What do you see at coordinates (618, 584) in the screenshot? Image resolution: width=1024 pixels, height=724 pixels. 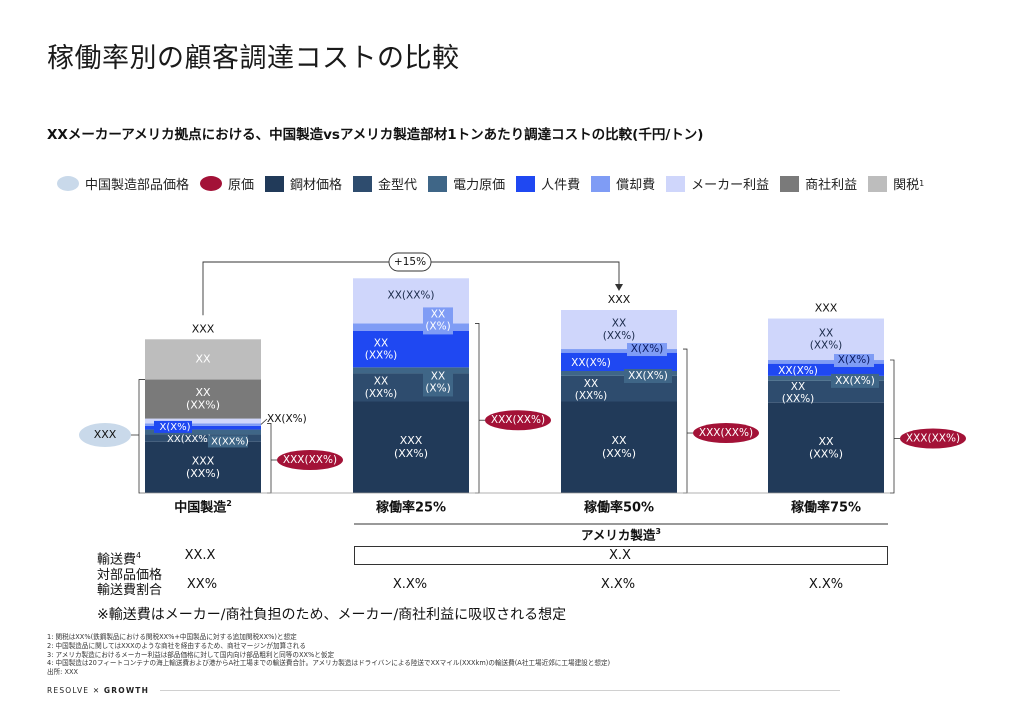 I see `ratio-value-50: X.X%` at bounding box center [618, 584].